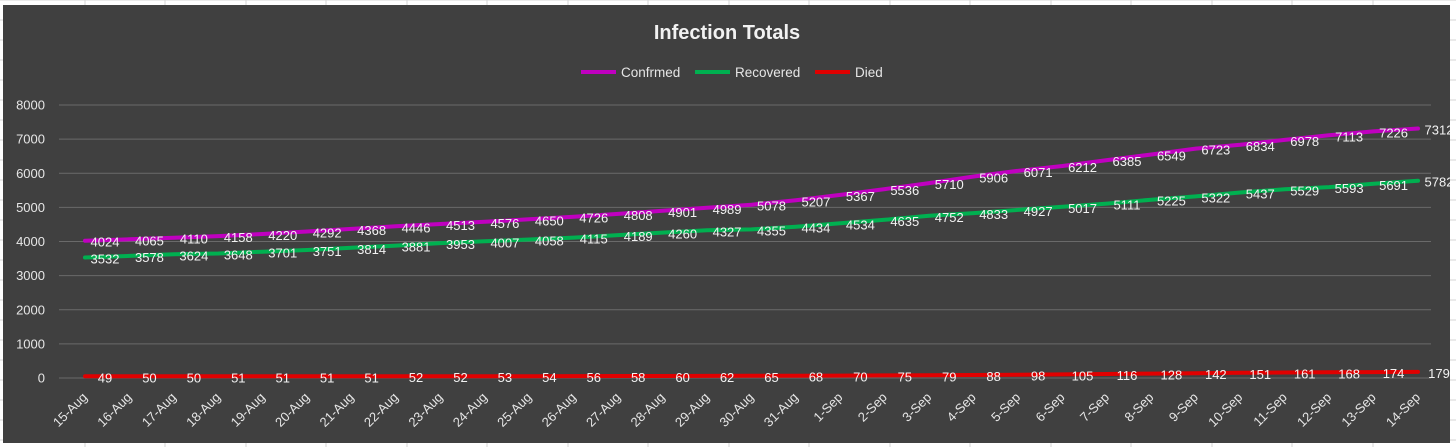 The image size is (1456, 447). I want to click on data-label-recovered: 3814, so click(371, 249).